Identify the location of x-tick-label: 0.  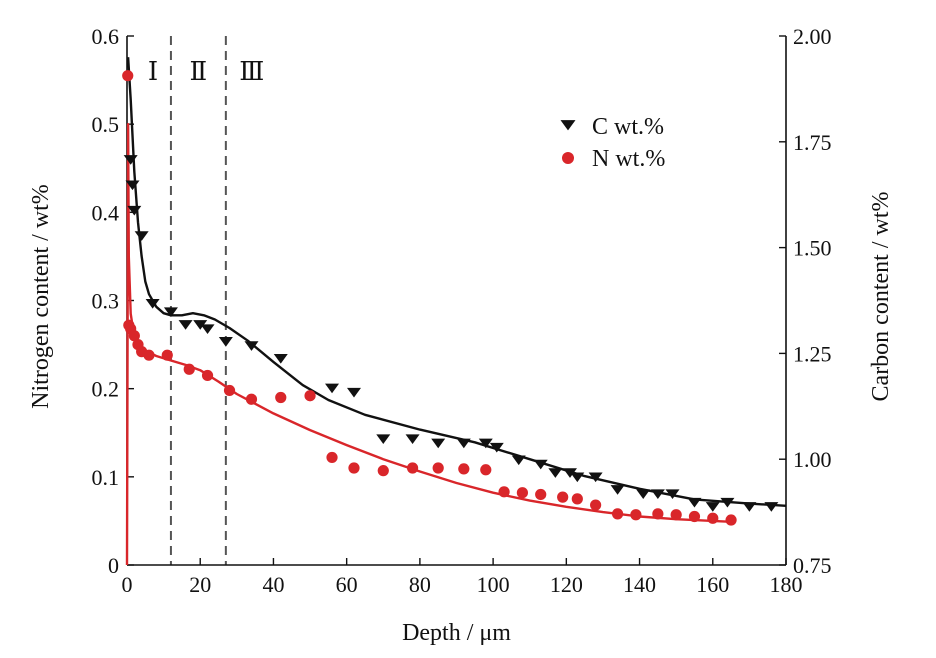
(127, 584).